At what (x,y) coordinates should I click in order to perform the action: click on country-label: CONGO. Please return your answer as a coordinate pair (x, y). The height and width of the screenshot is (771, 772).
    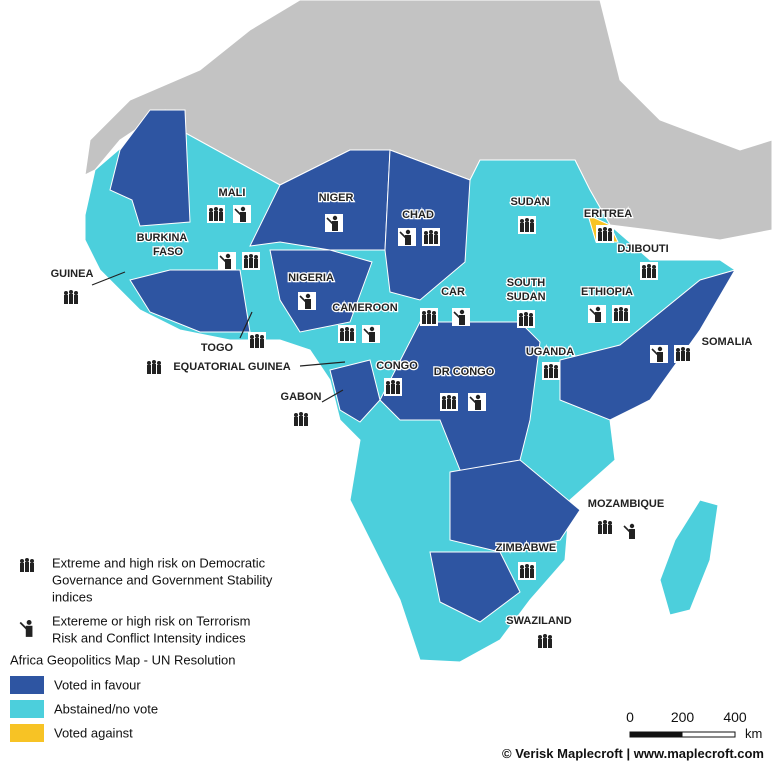
    Looking at the image, I should click on (397, 366).